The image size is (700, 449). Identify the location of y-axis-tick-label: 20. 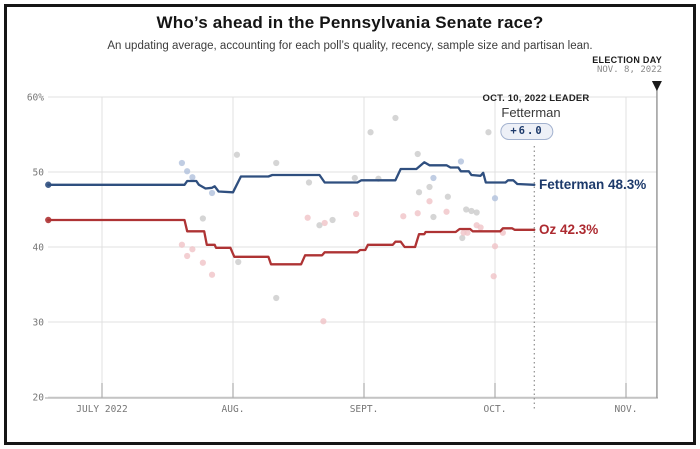
(39, 398).